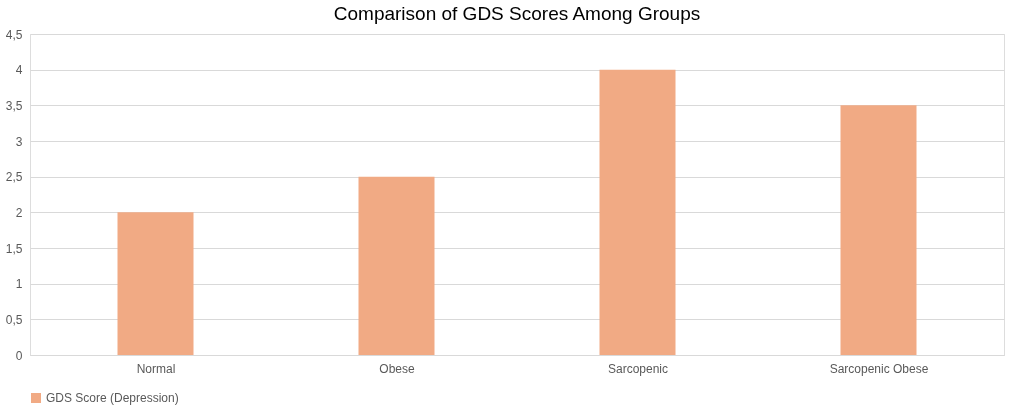  Describe the element at coordinates (517, 13) in the screenshot. I see `chart-title: Comparison of GDS Scores Among Groups` at that location.